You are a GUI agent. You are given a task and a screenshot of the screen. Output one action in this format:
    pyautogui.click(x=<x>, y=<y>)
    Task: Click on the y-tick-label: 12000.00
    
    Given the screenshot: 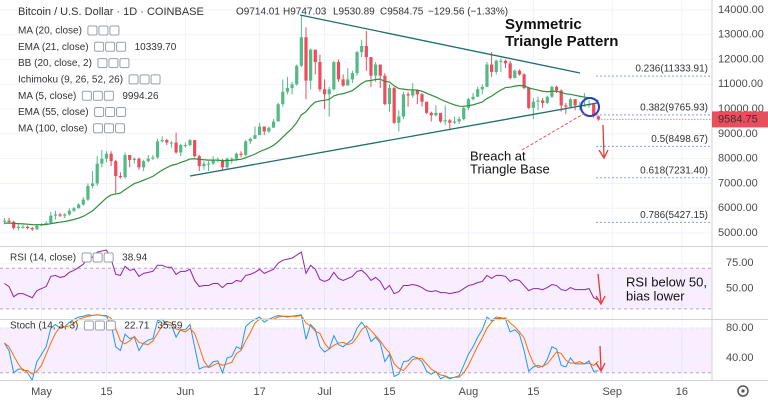 What is the action you would take?
    pyautogui.click(x=741, y=59)
    